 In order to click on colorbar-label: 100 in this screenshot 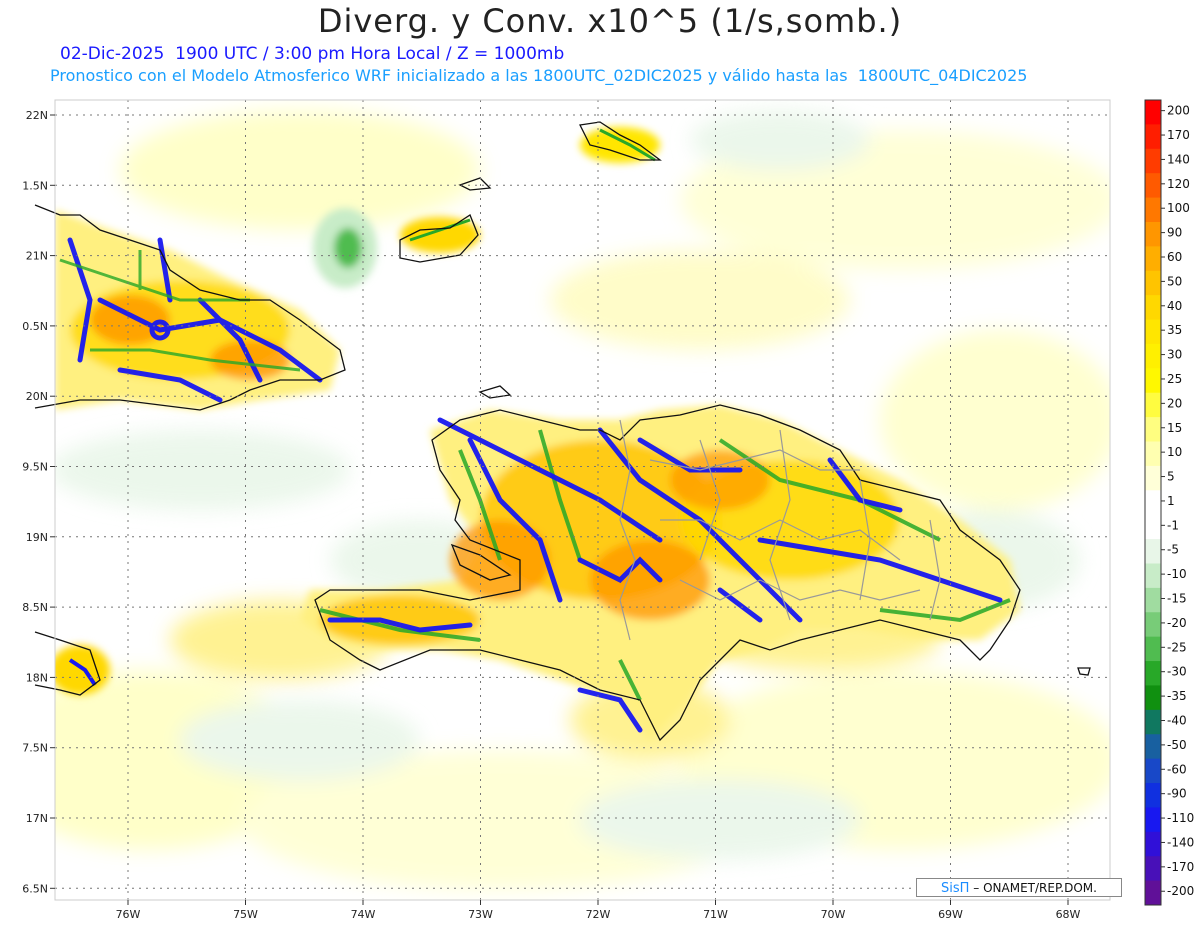, I will do `click(1178, 208)`.